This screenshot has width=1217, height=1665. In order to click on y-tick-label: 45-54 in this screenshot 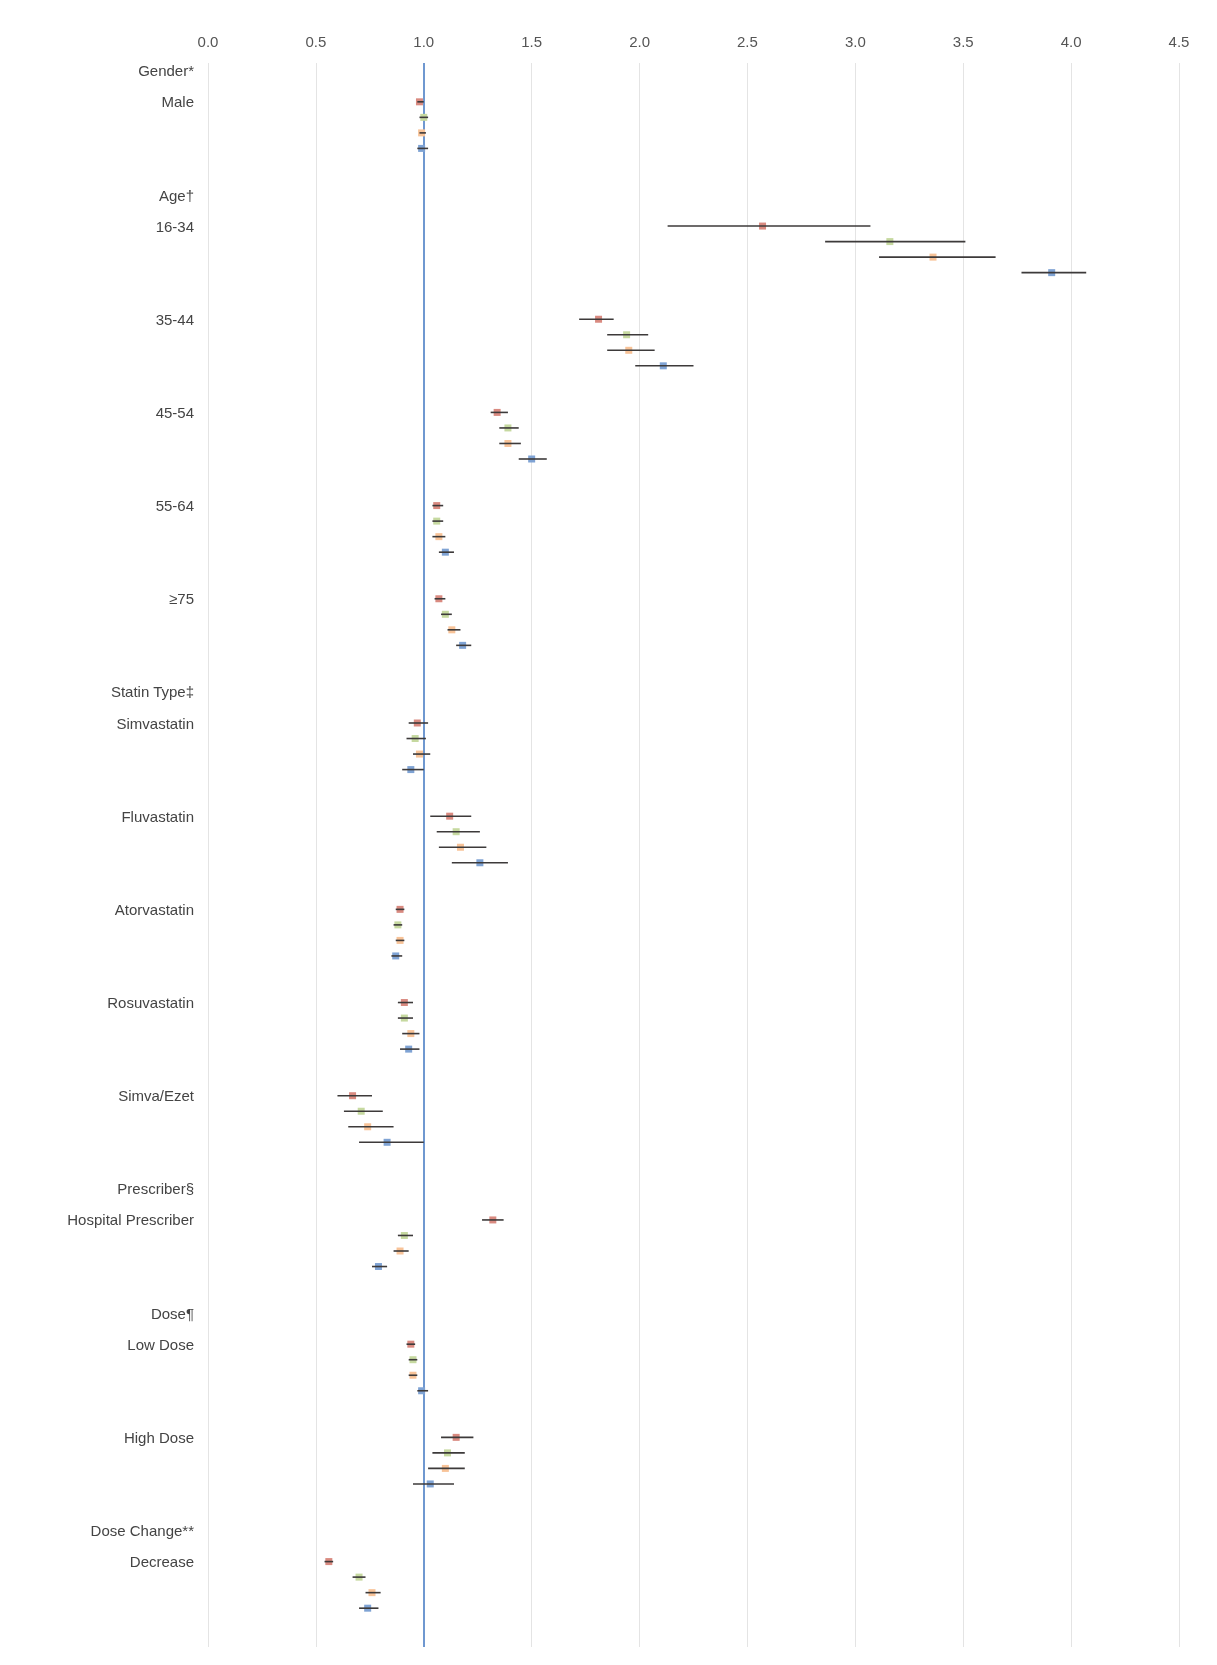, I will do `click(174, 412)`.